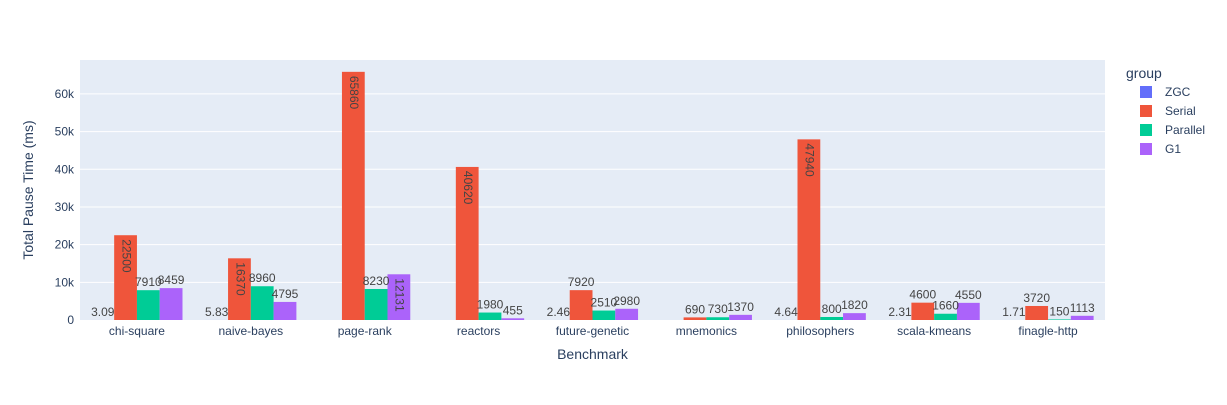  Describe the element at coordinates (968, 311) in the screenshot. I see `bar-g1-scala-kmeans` at that location.